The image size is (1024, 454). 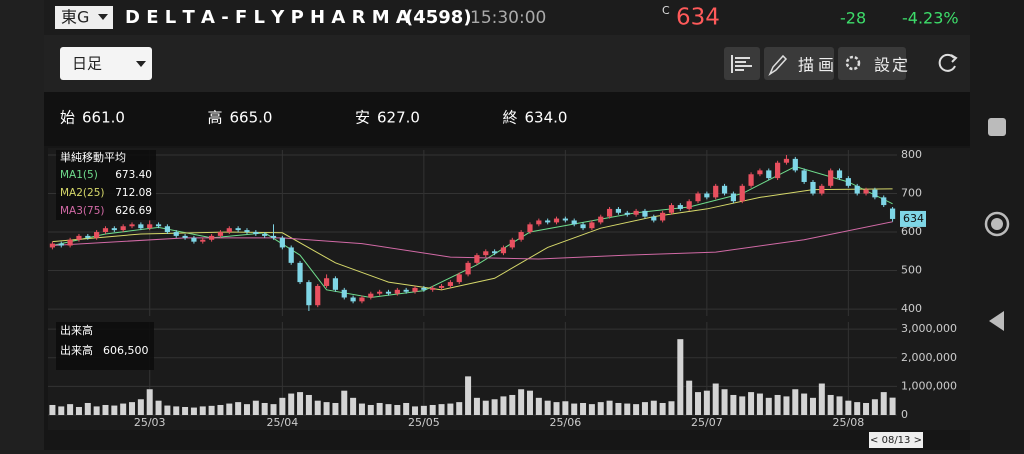 What do you see at coordinates (799, 63) in the screenshot?
I see `draw-button` at bounding box center [799, 63].